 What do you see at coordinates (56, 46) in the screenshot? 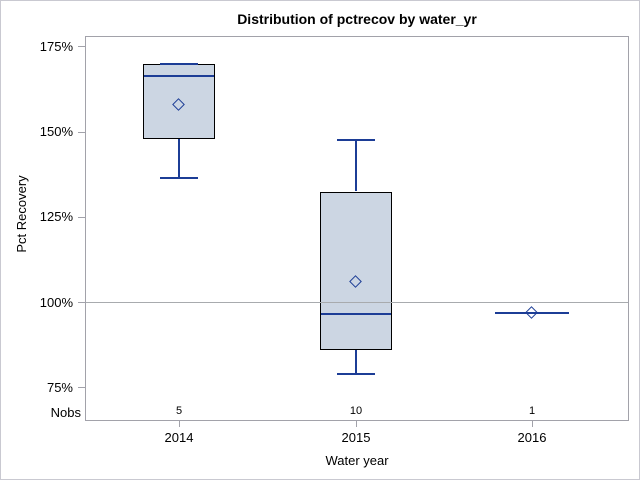
I see `y-tick-label-175%: 175%` at bounding box center [56, 46].